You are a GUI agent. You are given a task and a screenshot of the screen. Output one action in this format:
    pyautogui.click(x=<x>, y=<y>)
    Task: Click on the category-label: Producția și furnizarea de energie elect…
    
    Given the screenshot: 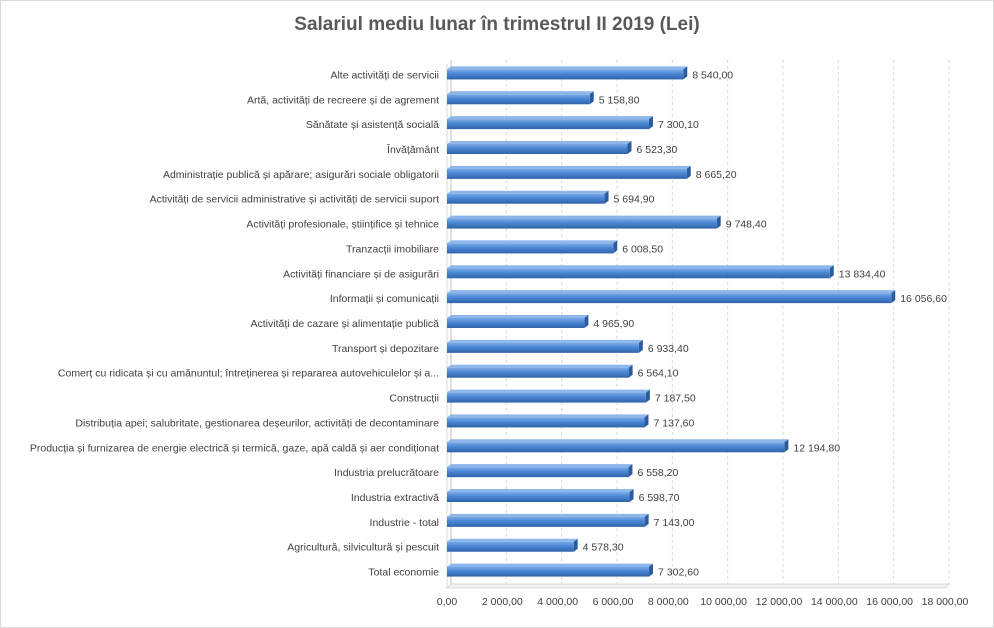 What is the action you would take?
    pyautogui.click(x=234, y=448)
    